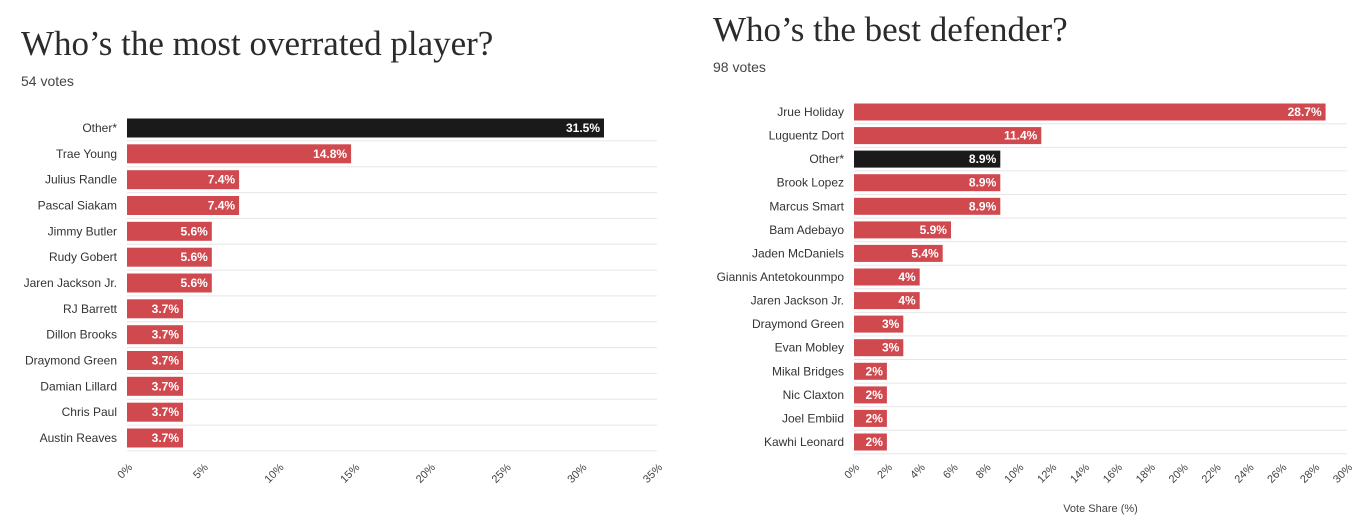  Describe the element at coordinates (274, 473) in the screenshot. I see `x-tick-label: 10%` at that location.